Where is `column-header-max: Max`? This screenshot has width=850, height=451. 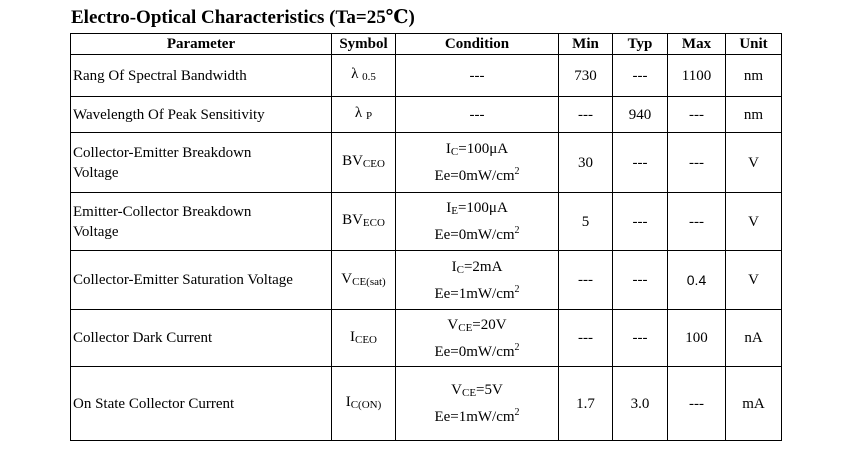 column-header-max: Max is located at coordinates (696, 44).